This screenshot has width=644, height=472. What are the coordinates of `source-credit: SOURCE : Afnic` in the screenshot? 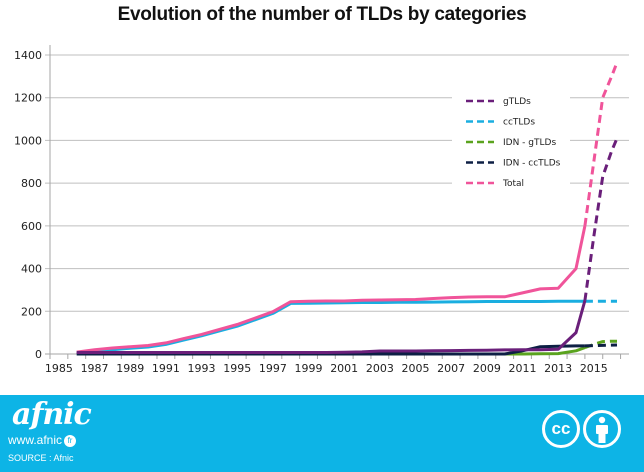 It's located at (41, 458).